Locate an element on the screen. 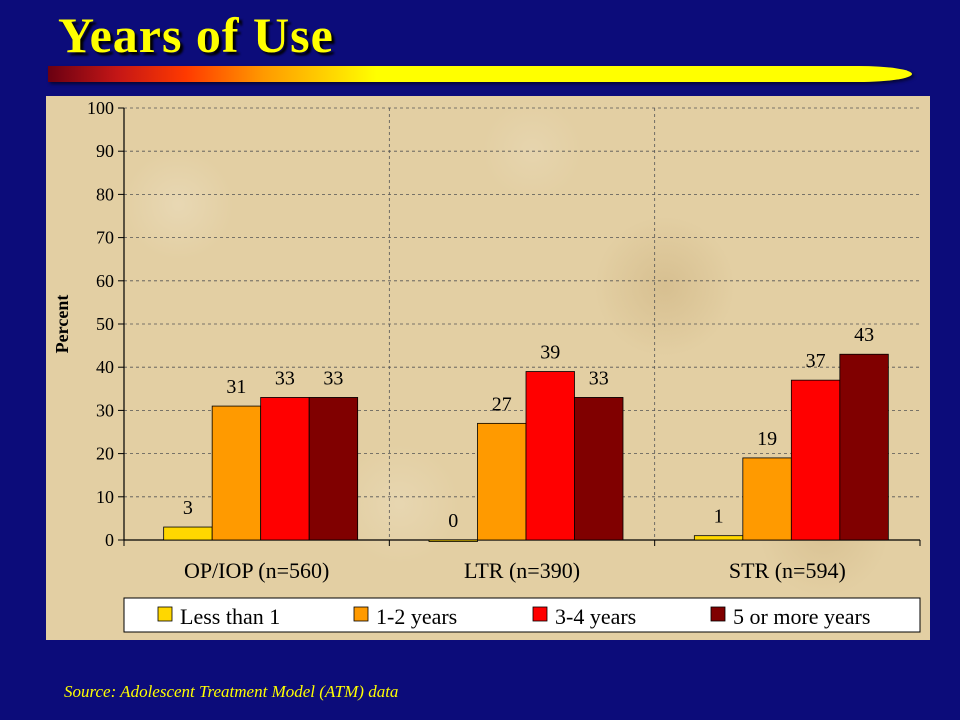 This screenshot has width=960, height=720. data-label: 31 is located at coordinates (236, 387).